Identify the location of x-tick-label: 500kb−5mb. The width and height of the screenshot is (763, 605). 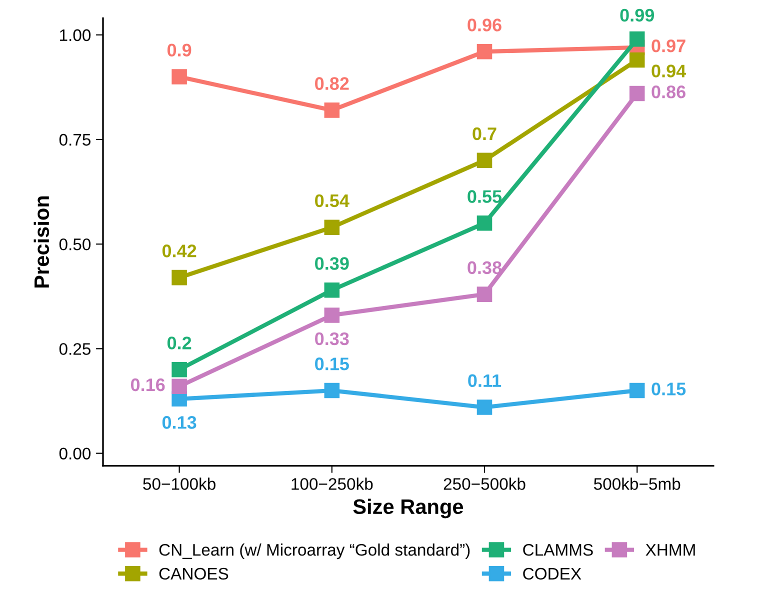
(637, 484).